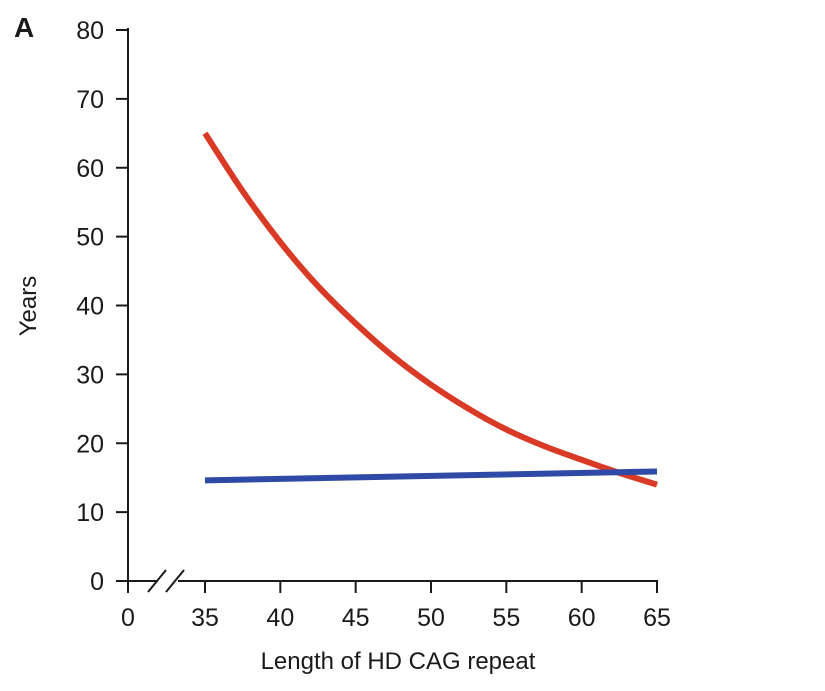 The width and height of the screenshot is (825, 691). What do you see at coordinates (90, 100) in the screenshot?
I see `y-tick-label: 70` at bounding box center [90, 100].